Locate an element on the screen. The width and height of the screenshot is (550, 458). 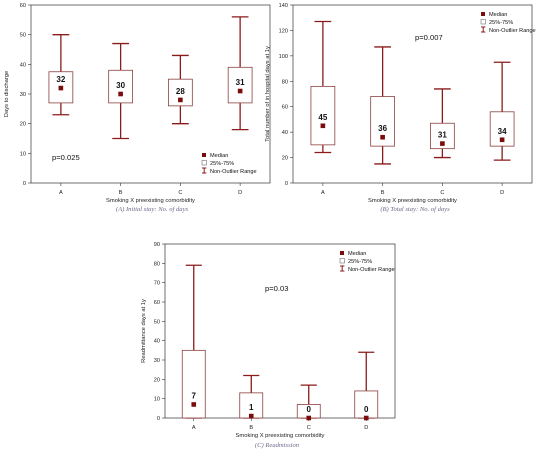
panel-caption: (A) Initial stay: No. of days is located at coordinates (152, 209).